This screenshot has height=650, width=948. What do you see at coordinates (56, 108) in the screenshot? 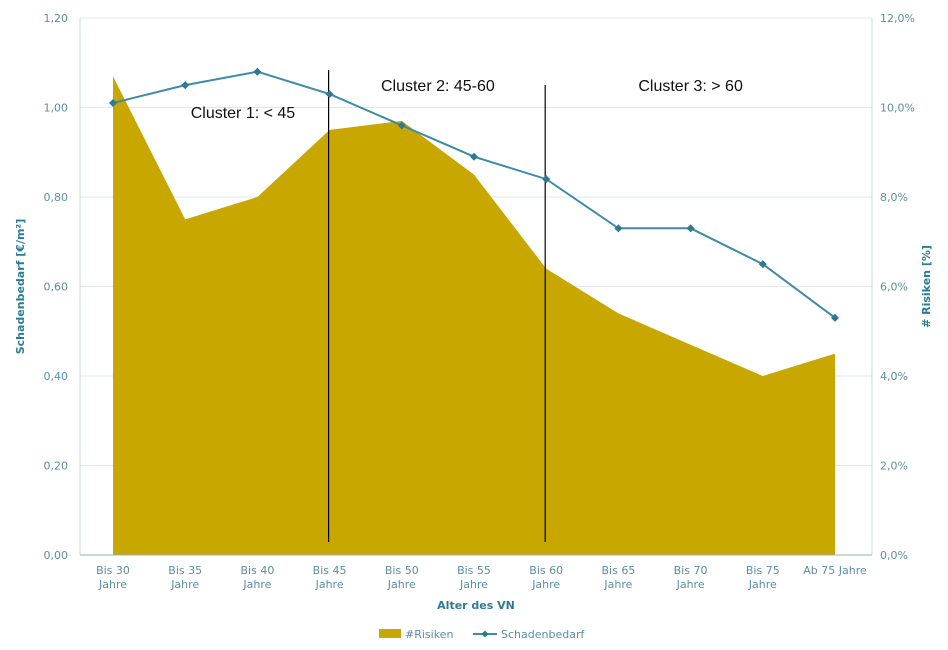
I see `y-left-tick-label: 1,00` at bounding box center [56, 108].